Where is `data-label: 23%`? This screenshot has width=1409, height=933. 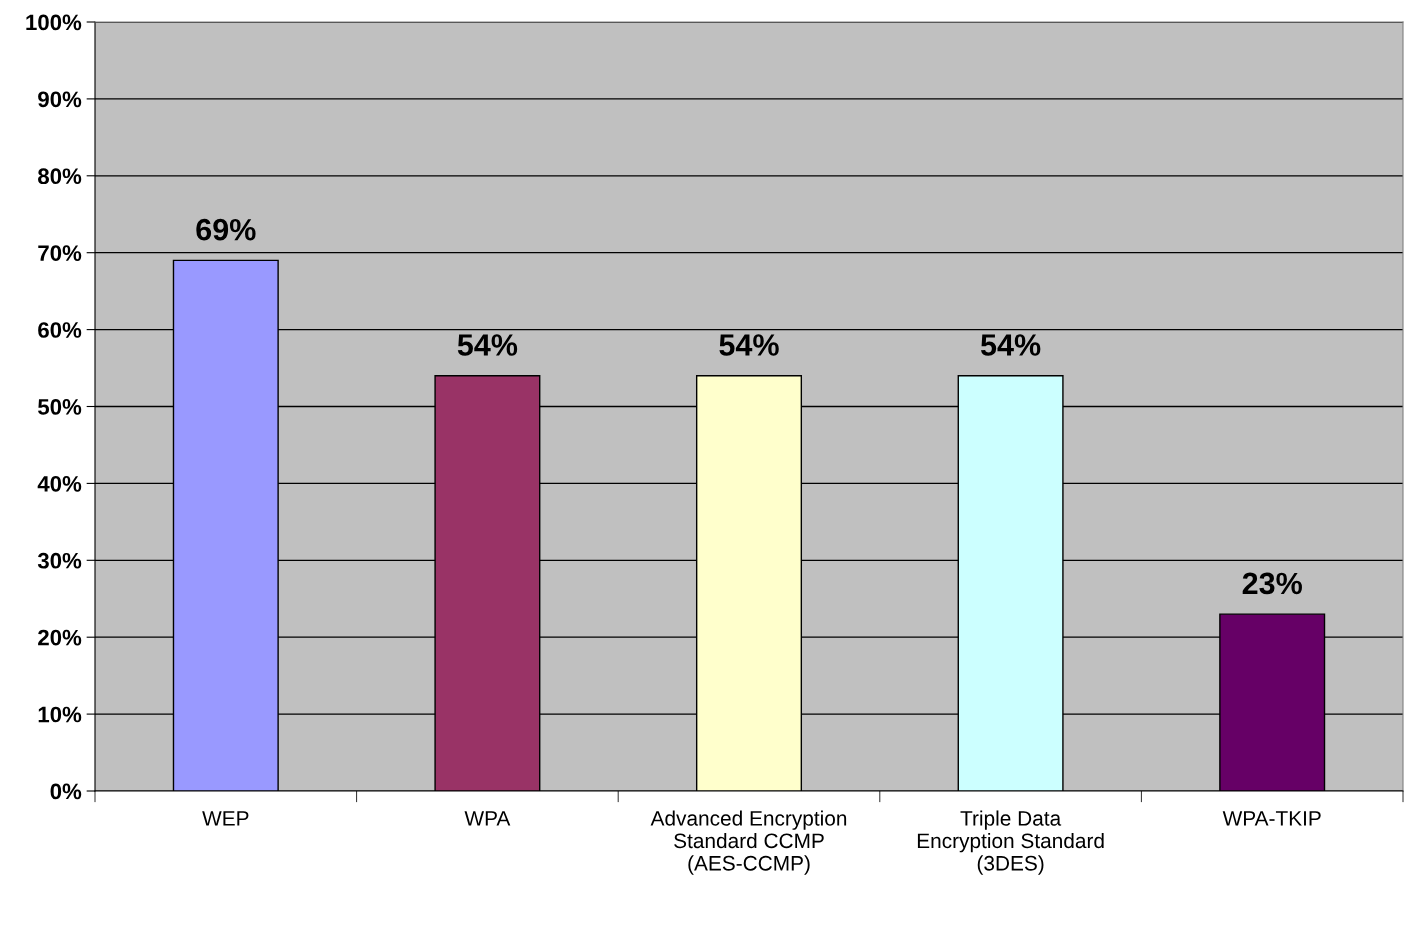
data-label: 23% is located at coordinates (1272, 583).